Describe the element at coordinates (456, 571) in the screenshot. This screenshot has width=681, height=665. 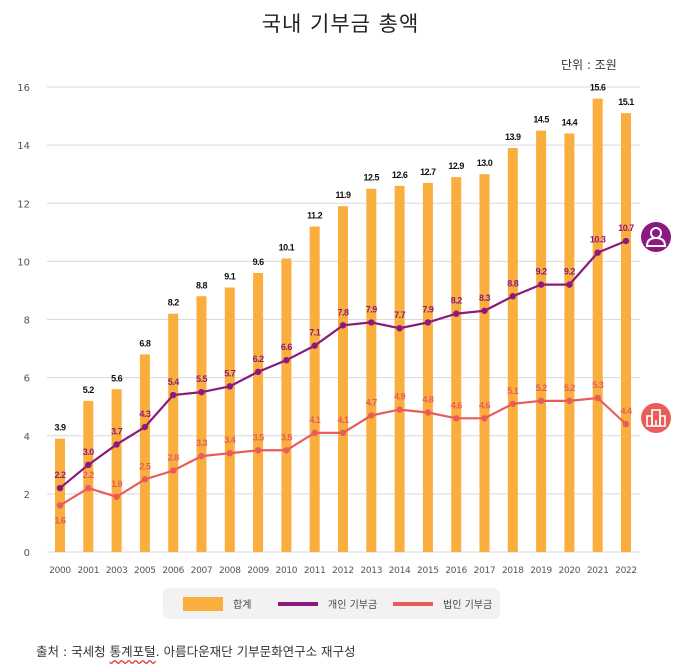
I see `x-tick-label: 2016` at that location.